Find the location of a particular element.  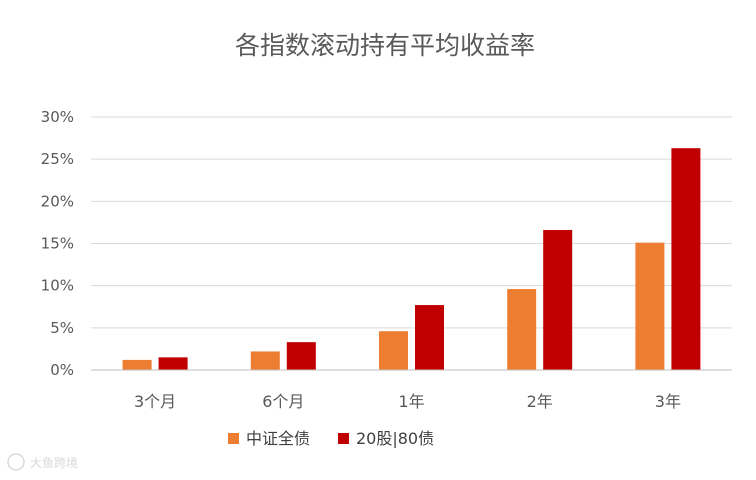

y-tick-label: 30% is located at coordinates (57, 117).